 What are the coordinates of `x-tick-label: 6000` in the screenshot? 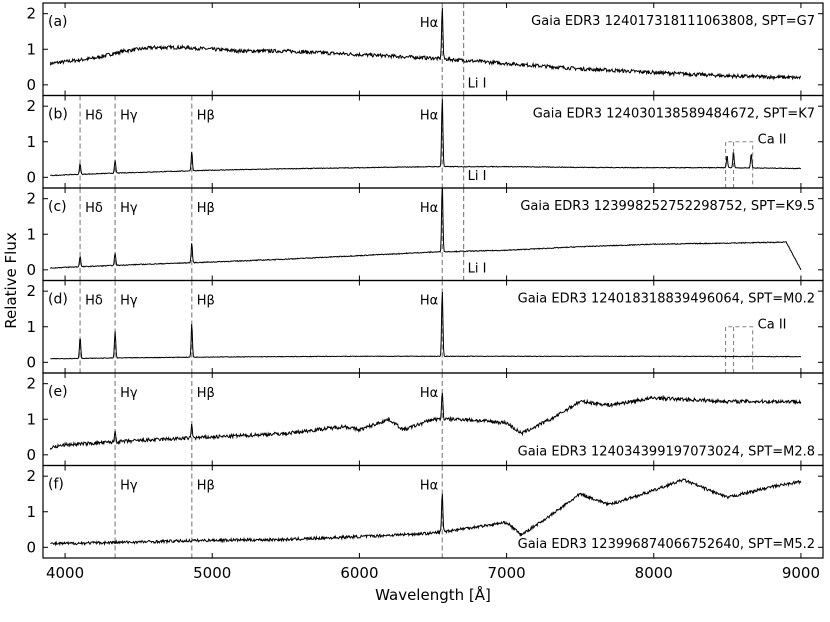 It's located at (359, 573).